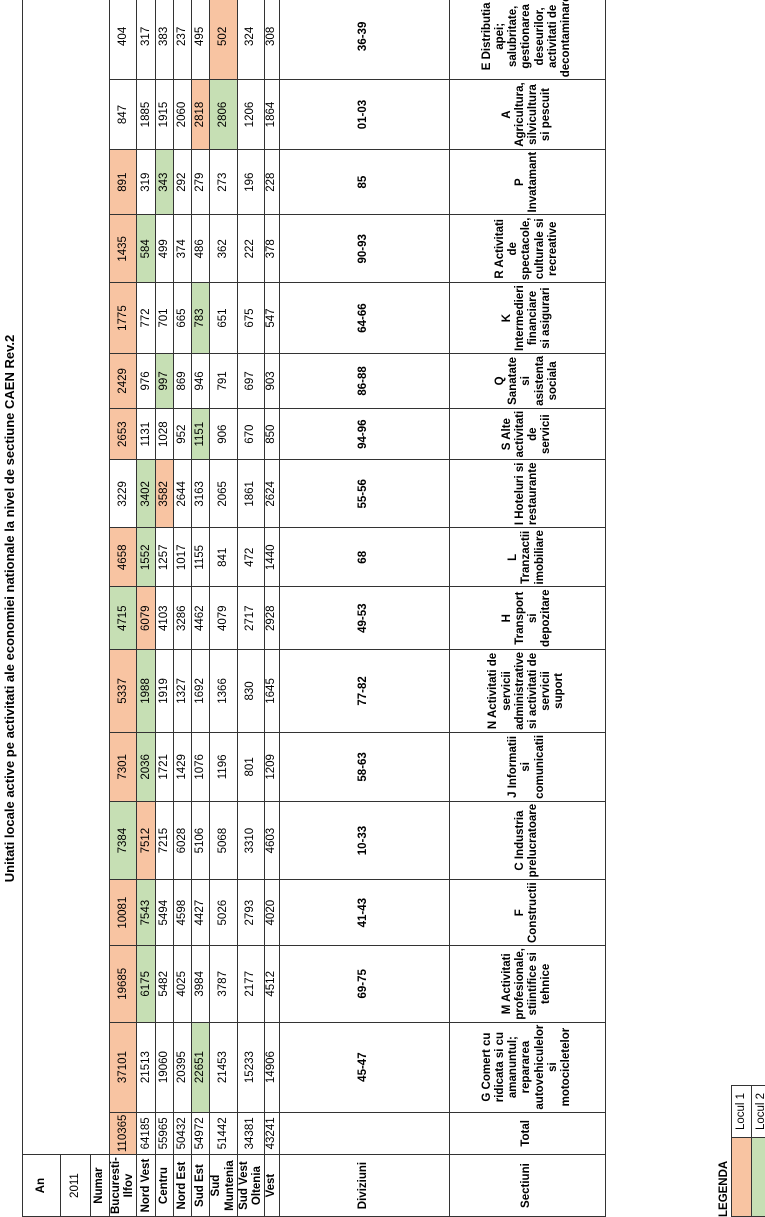  I want to click on table-cell-value: 3582, so click(164, 494).